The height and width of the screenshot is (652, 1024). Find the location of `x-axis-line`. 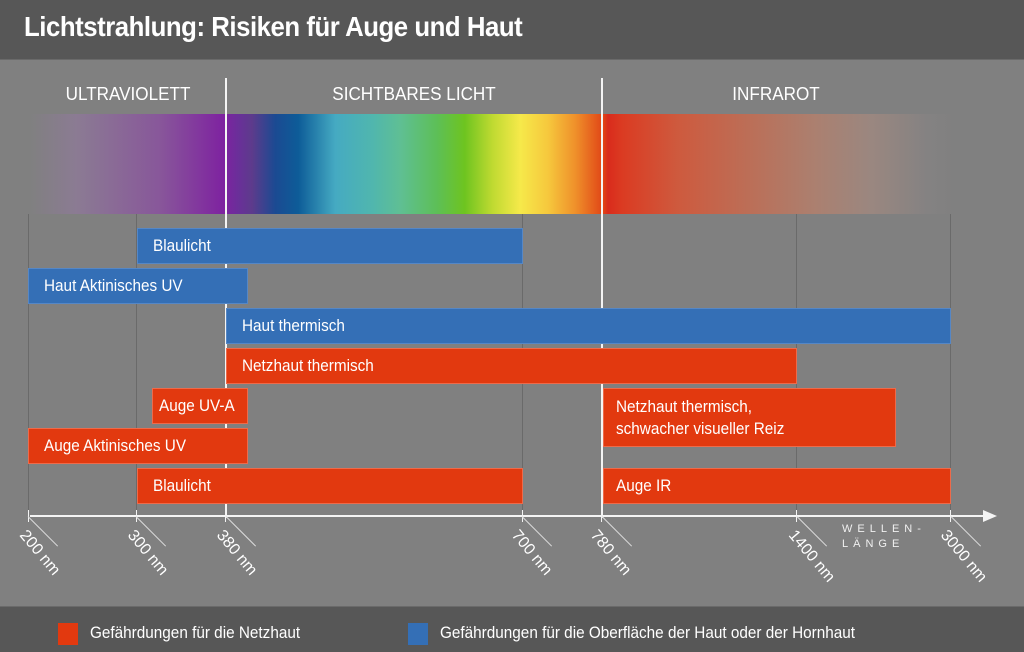

x-axis-line is located at coordinates (507, 516).